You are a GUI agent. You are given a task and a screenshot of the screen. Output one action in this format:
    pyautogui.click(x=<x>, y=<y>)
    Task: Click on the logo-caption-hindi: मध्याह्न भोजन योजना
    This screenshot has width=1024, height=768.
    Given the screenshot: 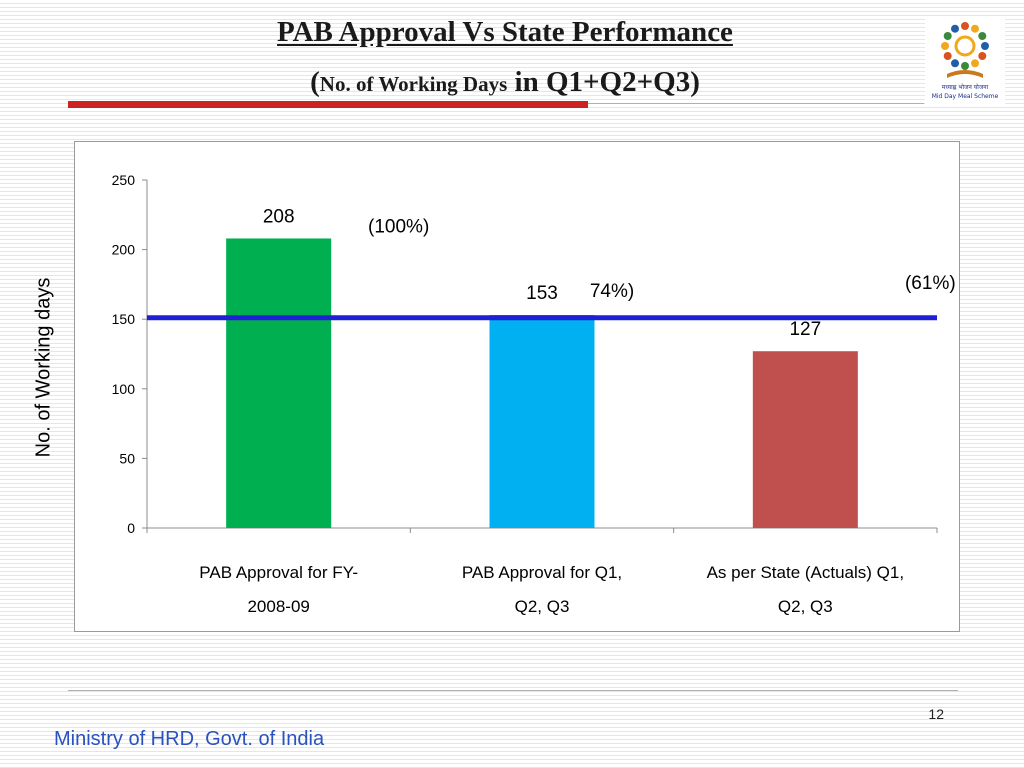 What is the action you would take?
    pyautogui.click(x=965, y=87)
    